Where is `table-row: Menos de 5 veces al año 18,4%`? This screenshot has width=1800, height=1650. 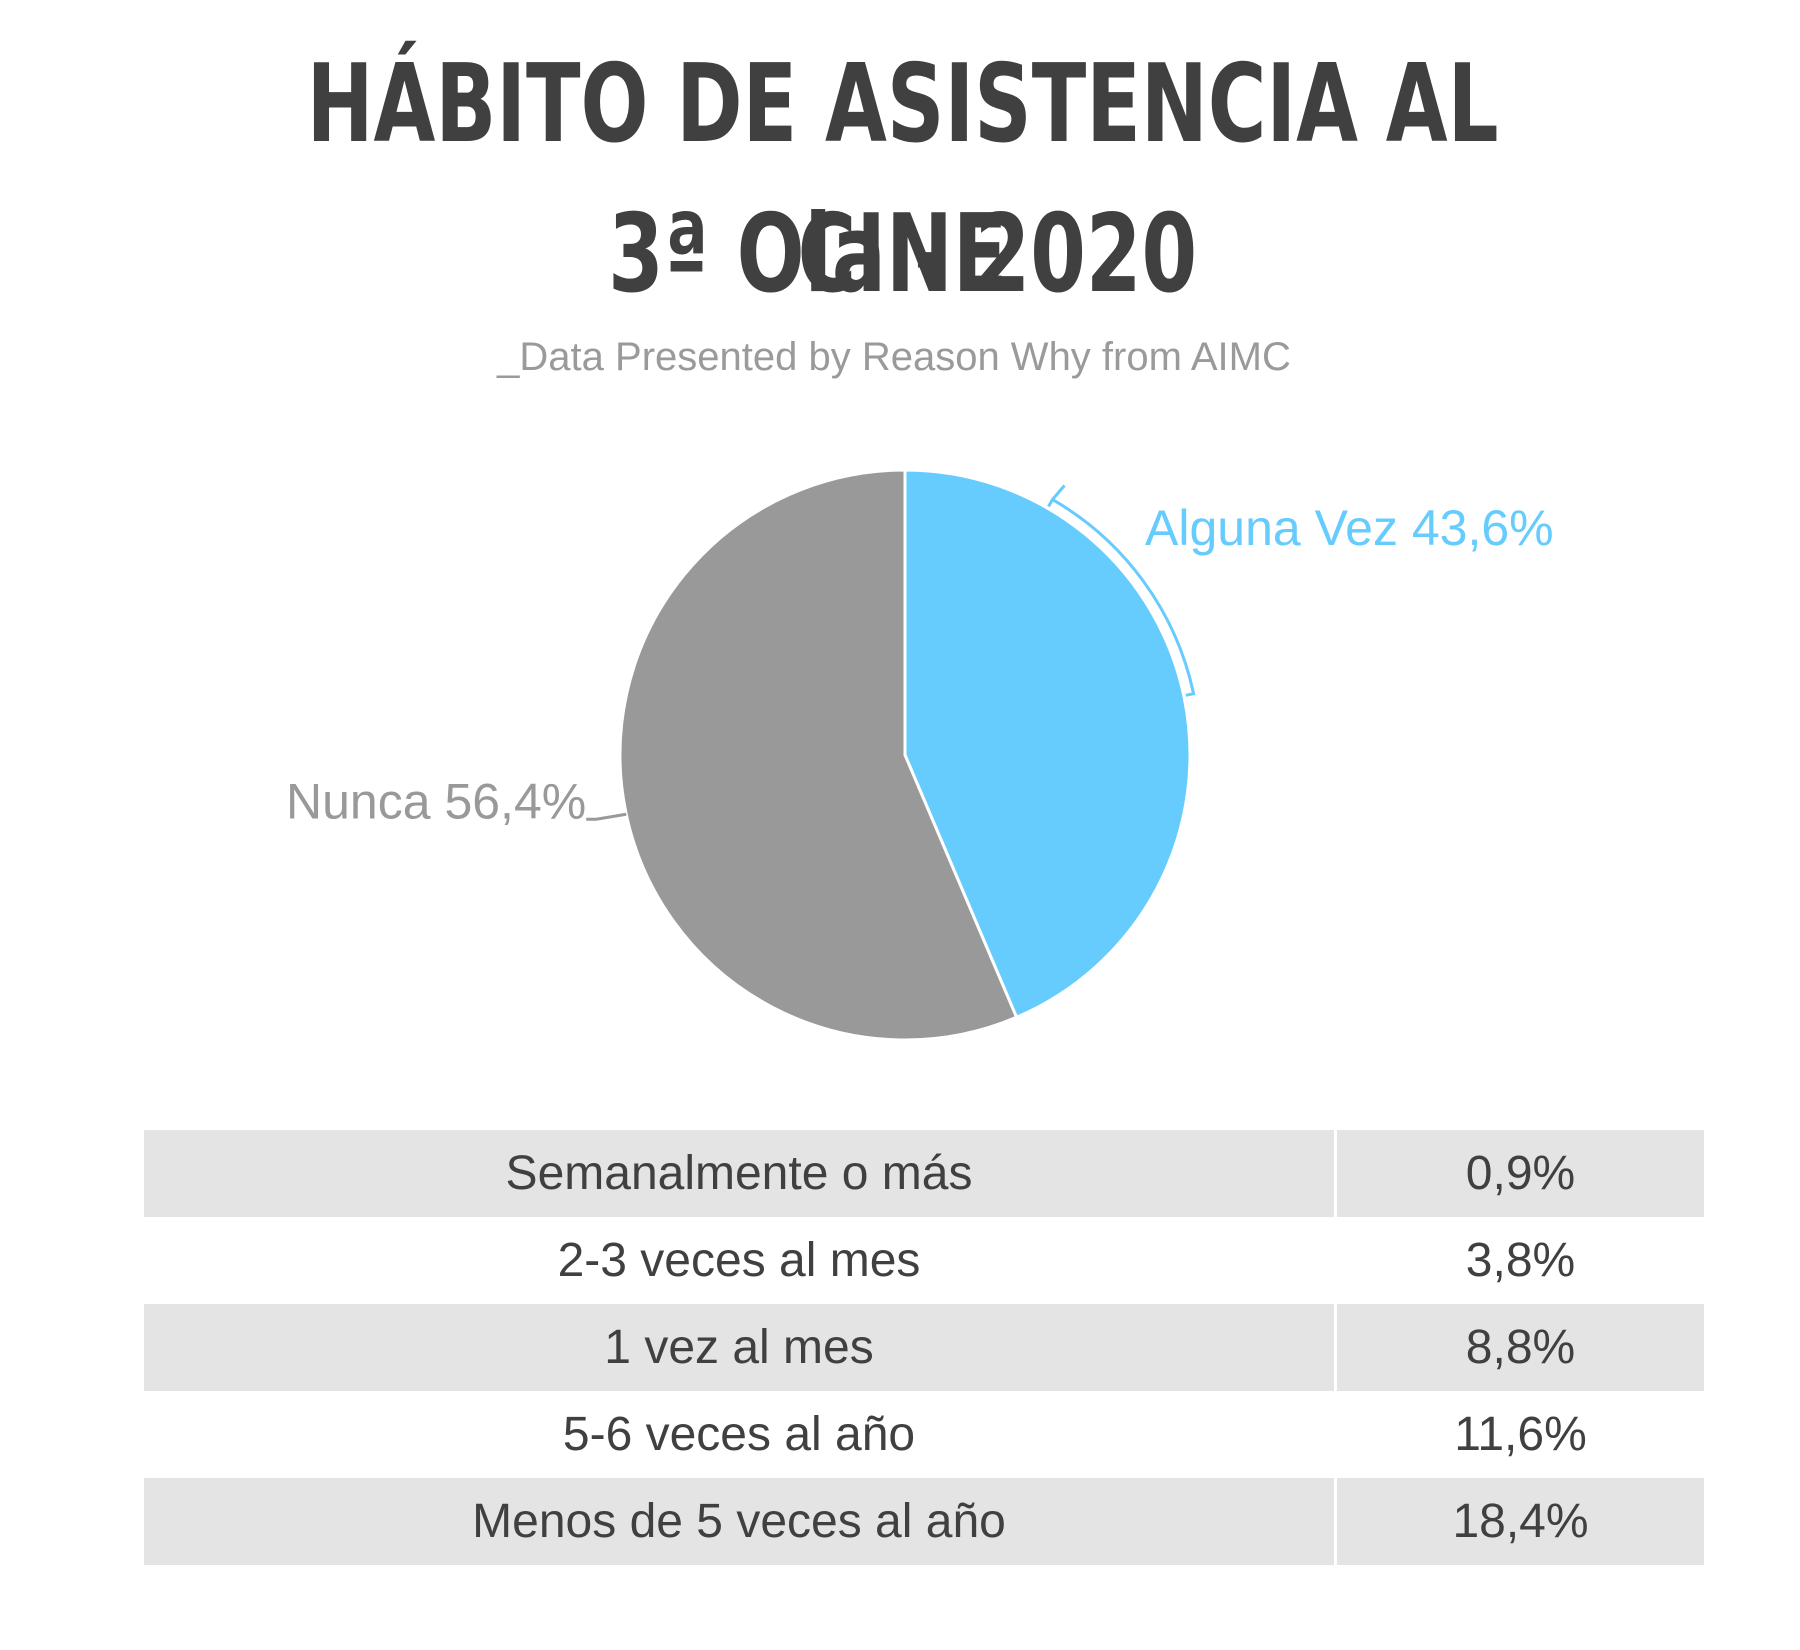
table-row: Menos de 5 veces al año 18,4% is located at coordinates (924, 1521).